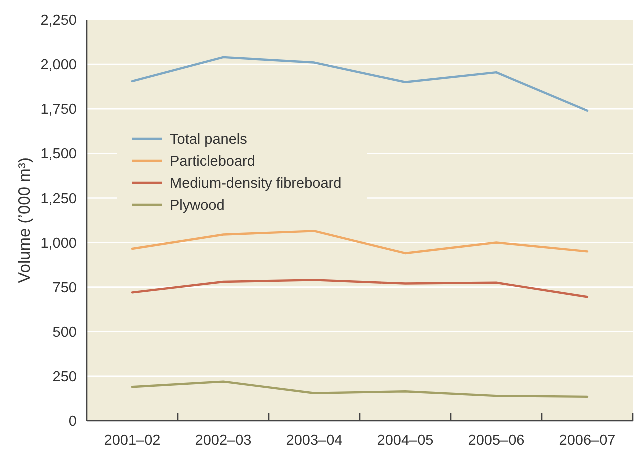 The height and width of the screenshot is (453, 636). Describe the element at coordinates (405, 441) in the screenshot. I see `x-tick-label: 2004–05` at that location.